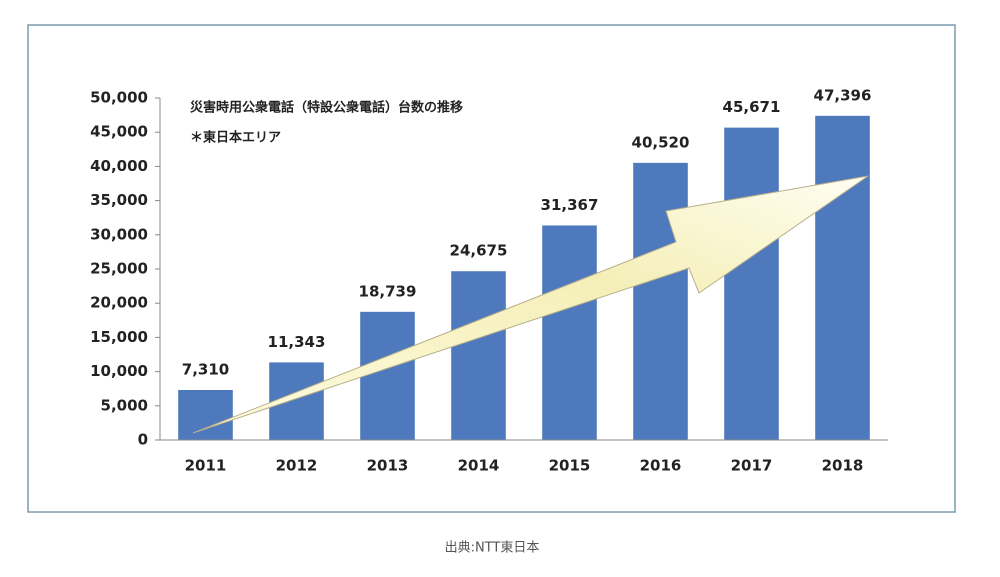 This screenshot has width=1000, height=577. What do you see at coordinates (119, 371) in the screenshot?
I see `y-tick-label: 10,000` at bounding box center [119, 371].